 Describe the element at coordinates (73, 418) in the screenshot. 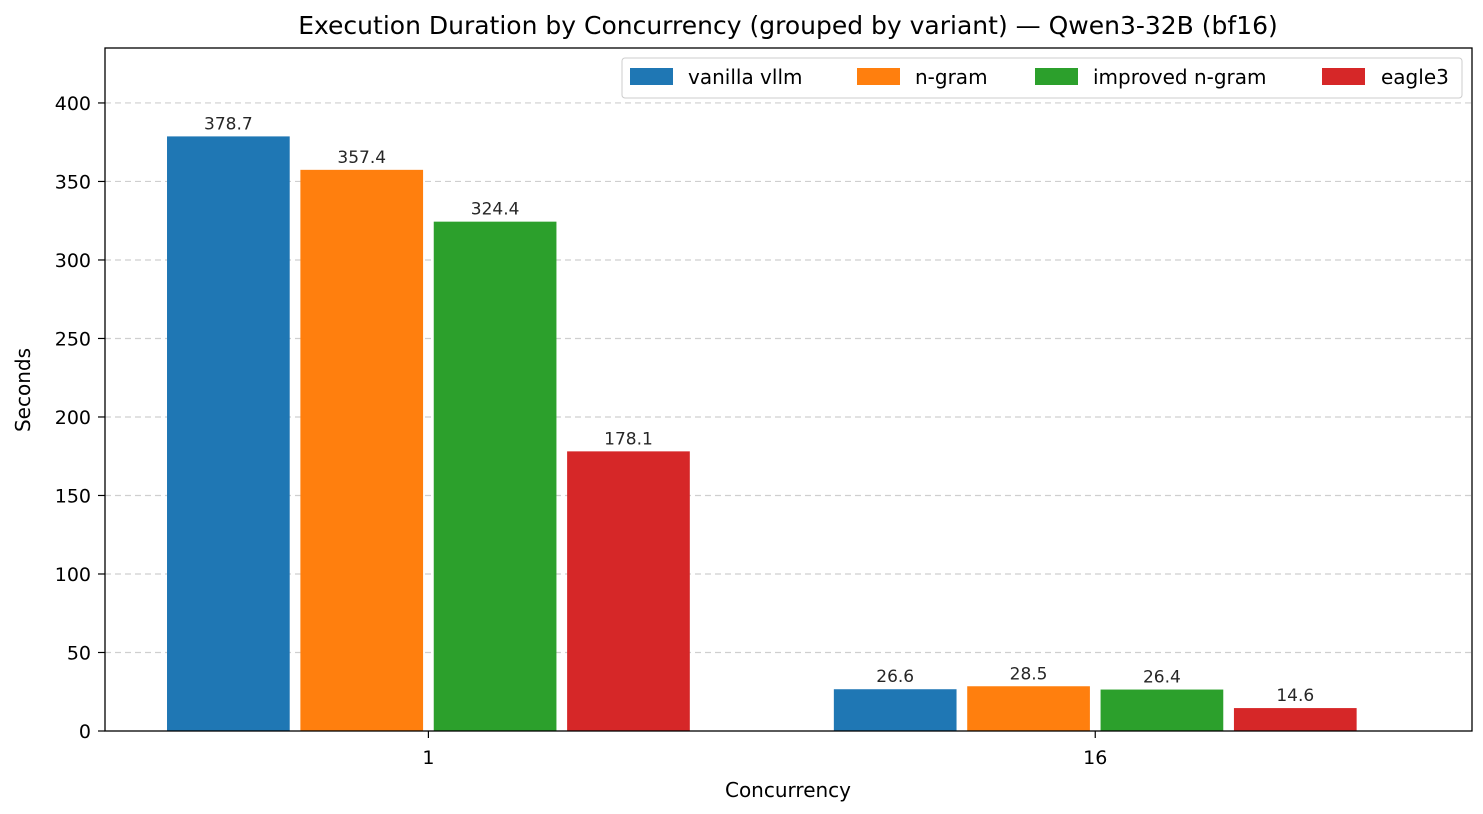

I see `y-tick-label: 200` at that location.